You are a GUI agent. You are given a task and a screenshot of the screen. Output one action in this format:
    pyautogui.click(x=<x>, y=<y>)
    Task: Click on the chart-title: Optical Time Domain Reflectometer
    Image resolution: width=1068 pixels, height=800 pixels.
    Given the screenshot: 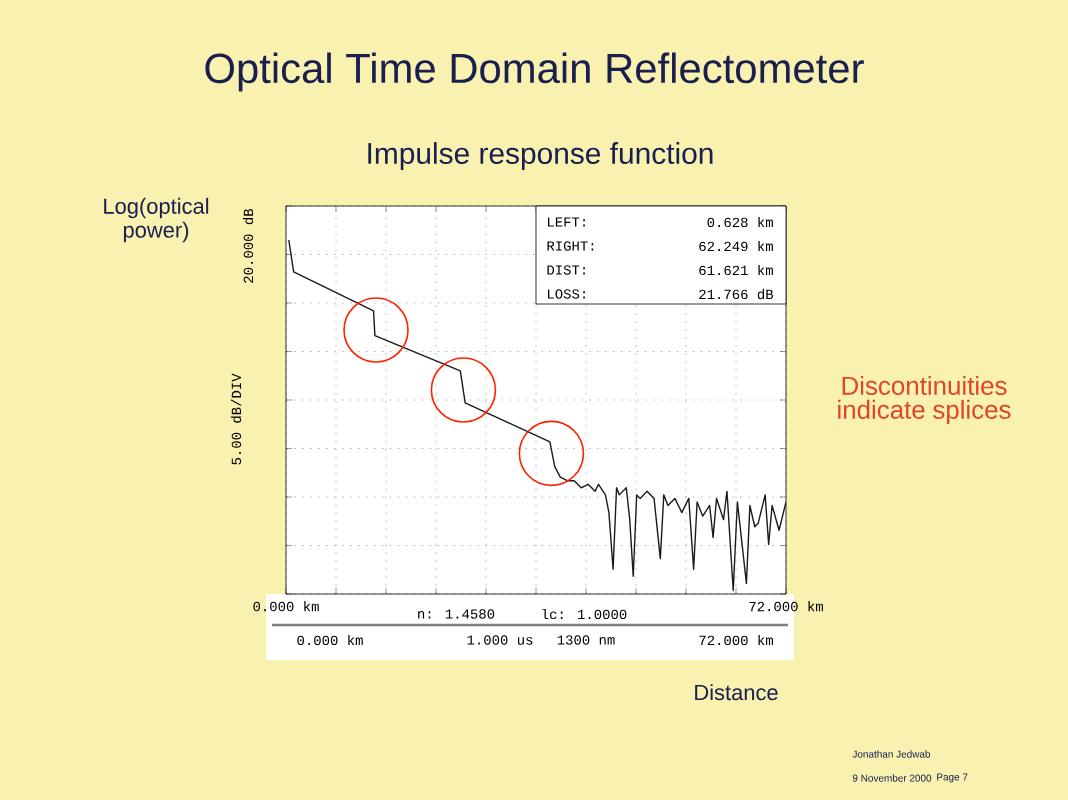 What is the action you would take?
    pyautogui.click(x=534, y=72)
    